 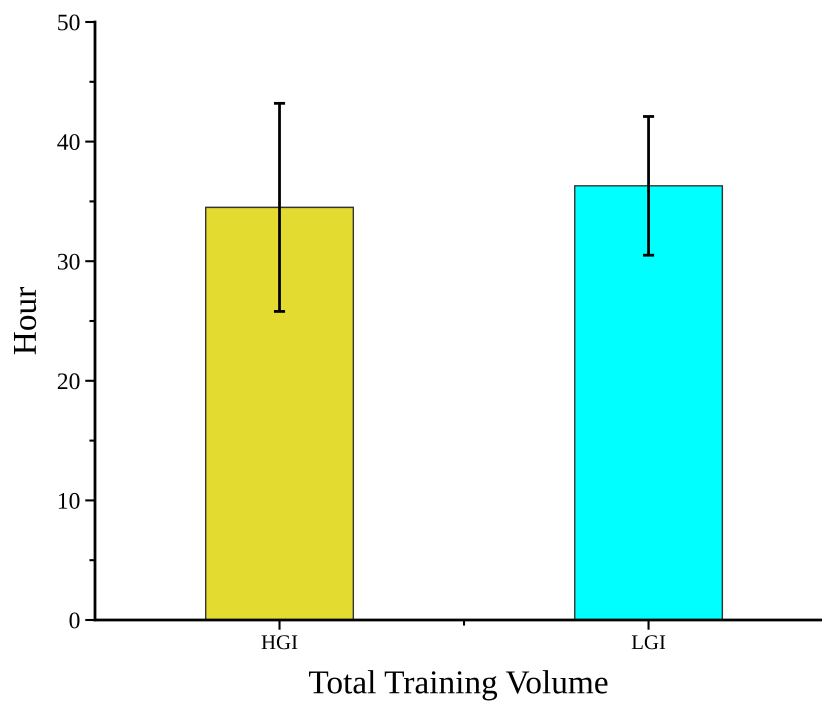 What do you see at coordinates (280, 642) in the screenshot?
I see `x-tick-label: HGI` at bounding box center [280, 642].